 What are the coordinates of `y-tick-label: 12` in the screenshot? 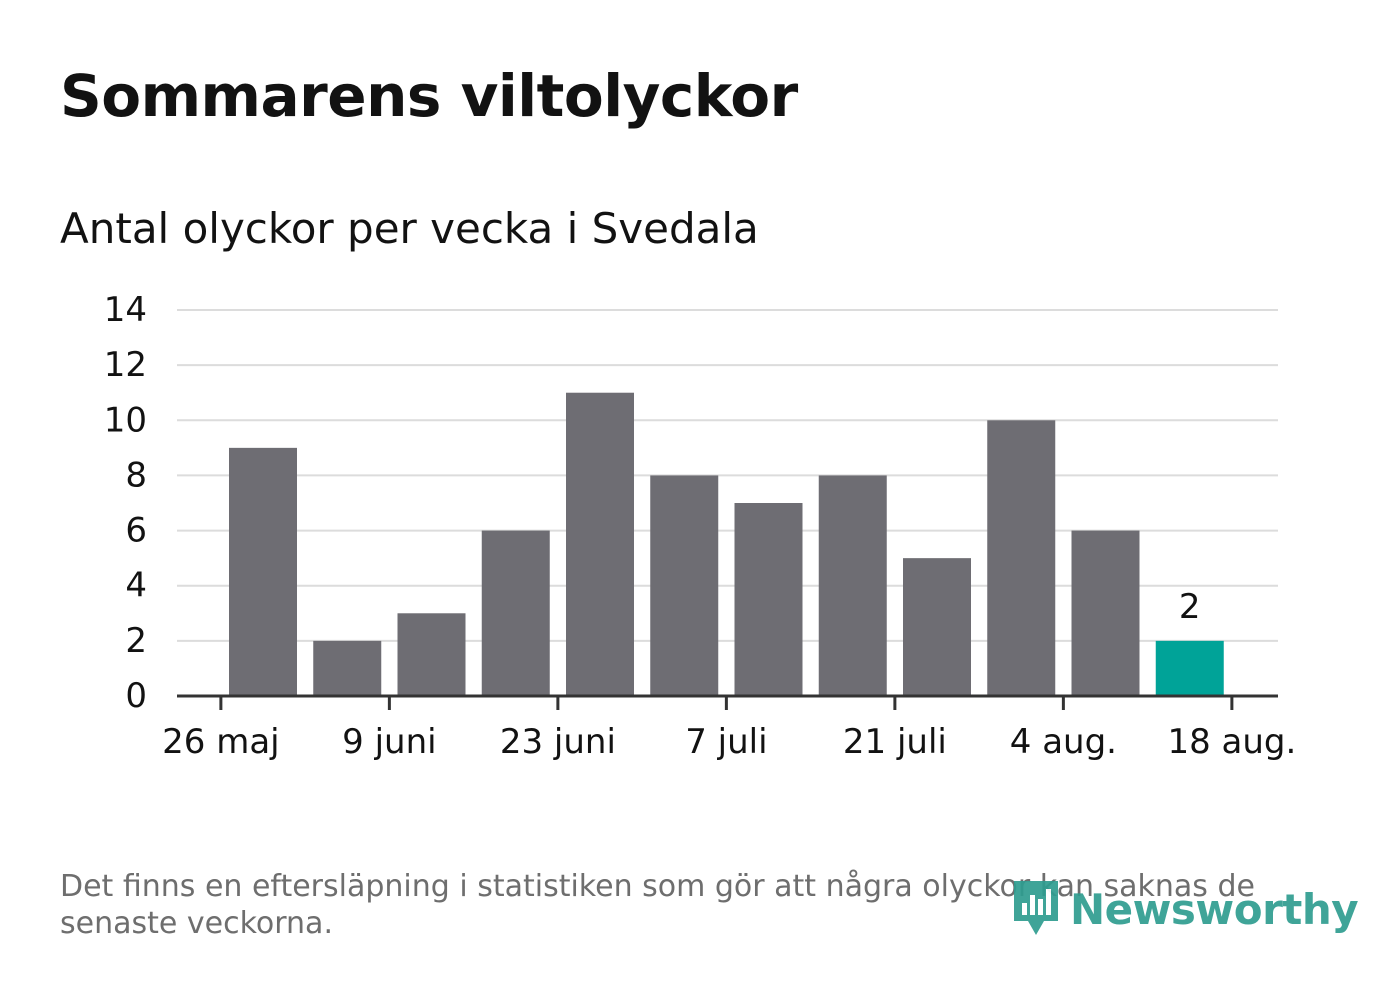 It's located at (125, 365).